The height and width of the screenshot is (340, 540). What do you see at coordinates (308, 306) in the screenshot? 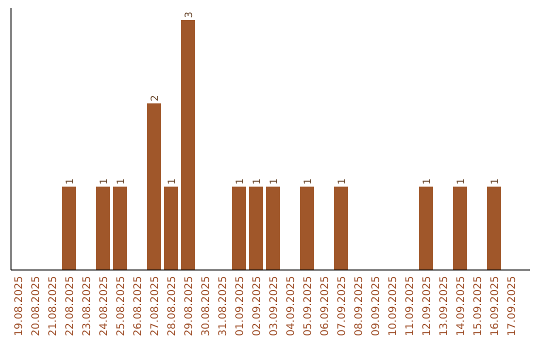
I see `x-tick-label: 05.09.2025` at bounding box center [308, 306].